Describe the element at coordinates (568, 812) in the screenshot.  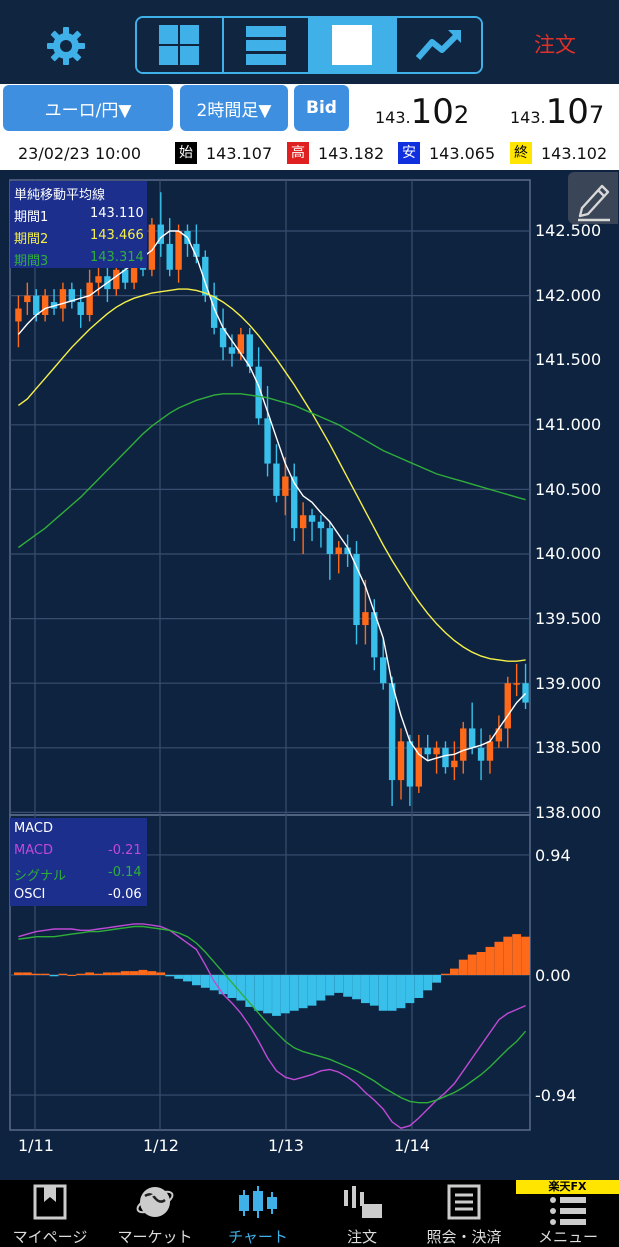
I see `price-tick: 138.000` at that location.